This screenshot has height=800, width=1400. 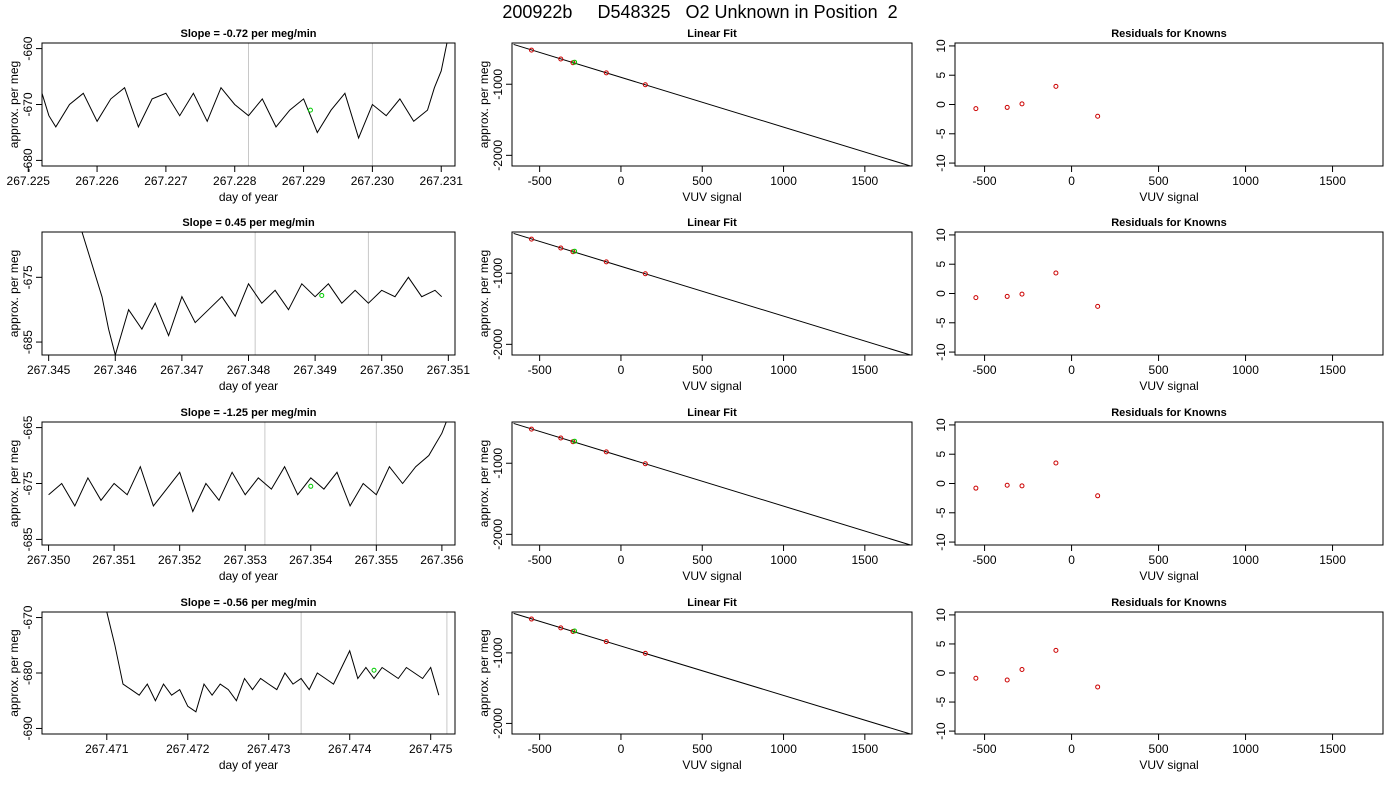 What do you see at coordinates (1332, 749) in the screenshot?
I see `chart-11-xtick-label: 1500` at bounding box center [1332, 749].